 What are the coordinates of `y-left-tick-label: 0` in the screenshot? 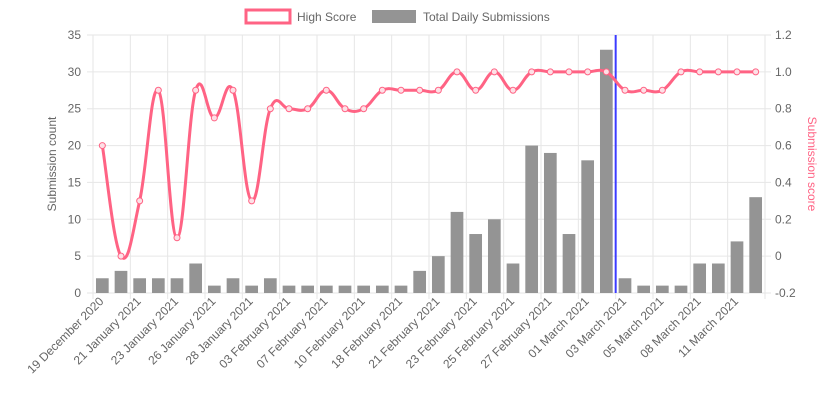 It's located at (77, 293).